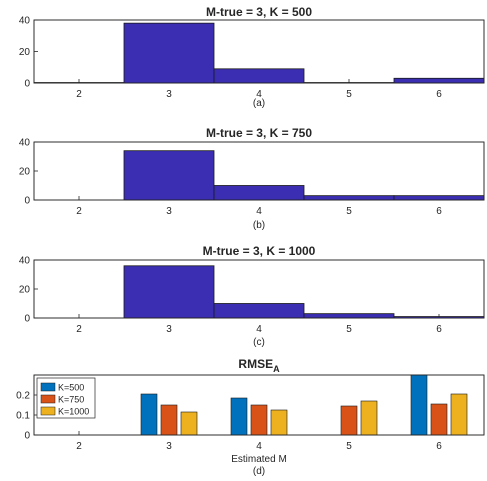  I want to click on x-axis-label: Estimated M, so click(259, 459).